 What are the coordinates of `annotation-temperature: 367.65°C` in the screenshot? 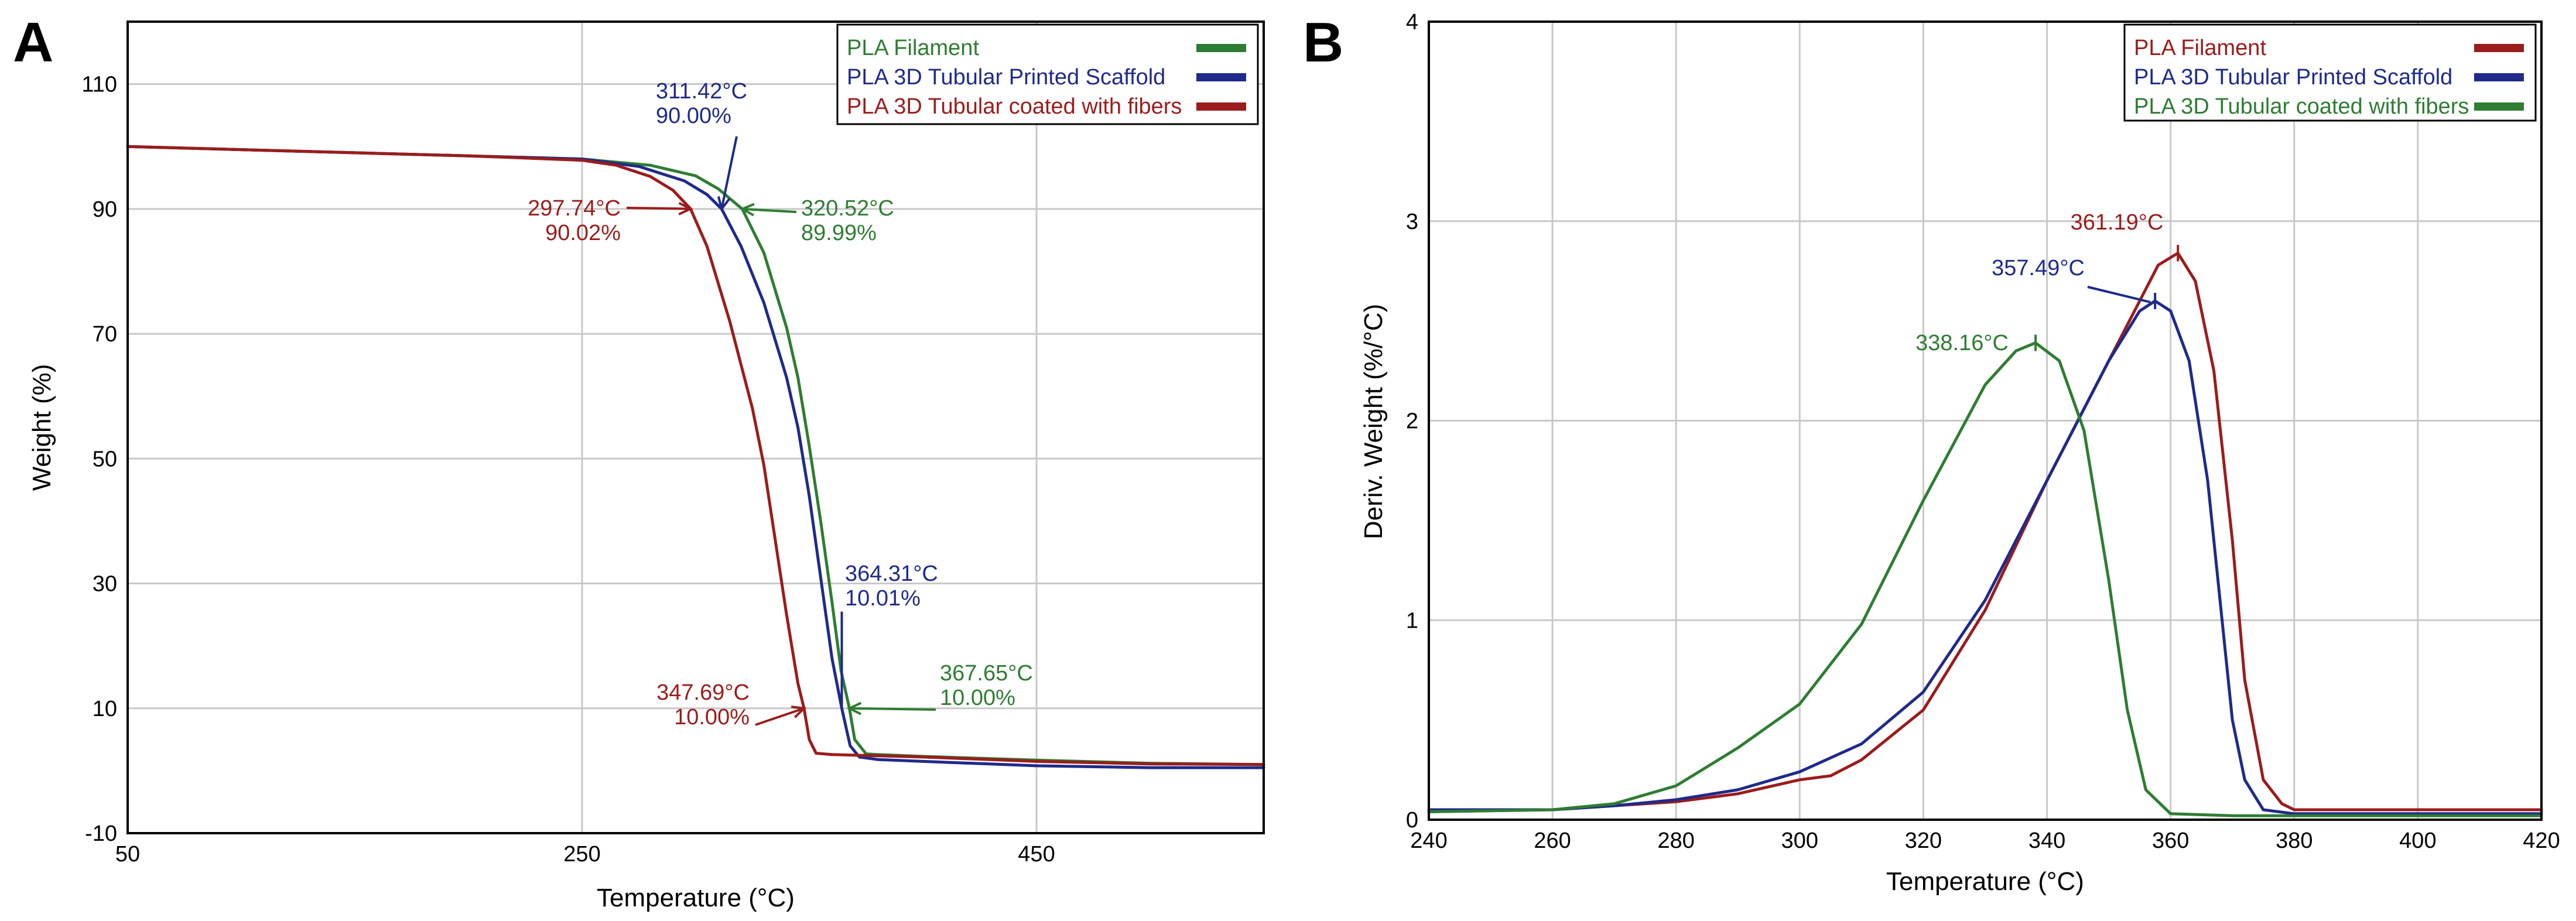 It's located at (986, 673).